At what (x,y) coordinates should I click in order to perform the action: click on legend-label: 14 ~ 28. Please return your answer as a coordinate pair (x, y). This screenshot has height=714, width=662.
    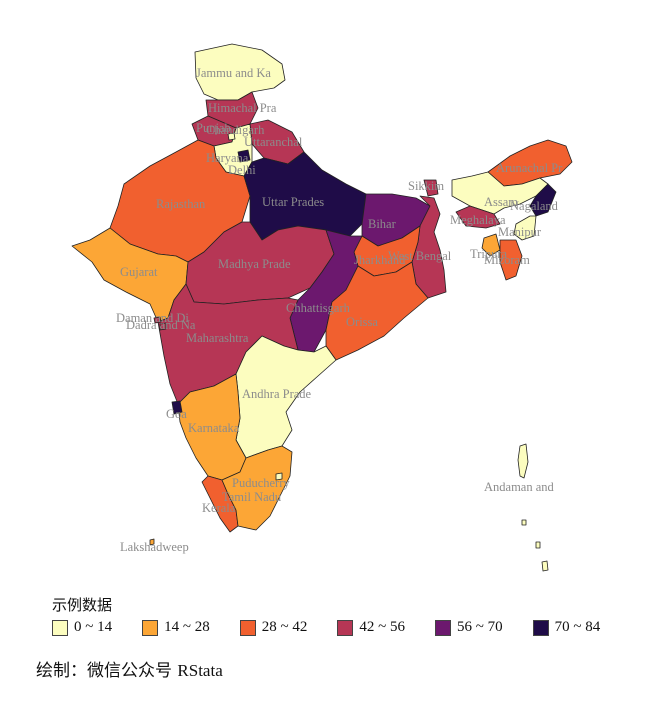
    Looking at the image, I should click on (187, 627).